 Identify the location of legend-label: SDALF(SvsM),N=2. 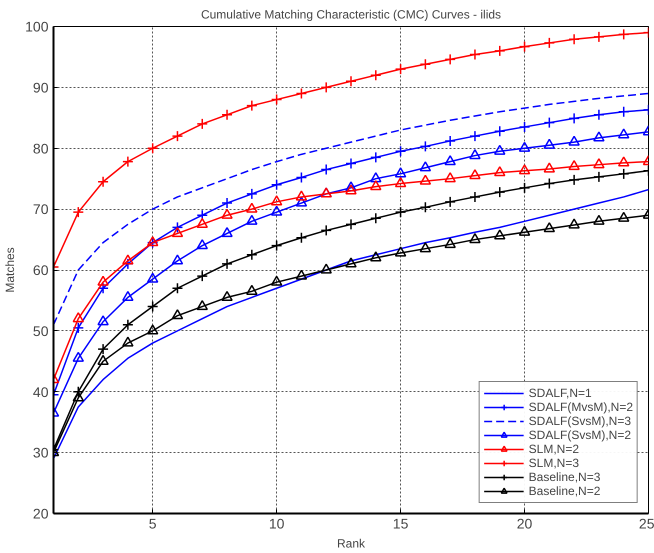
(580, 435).